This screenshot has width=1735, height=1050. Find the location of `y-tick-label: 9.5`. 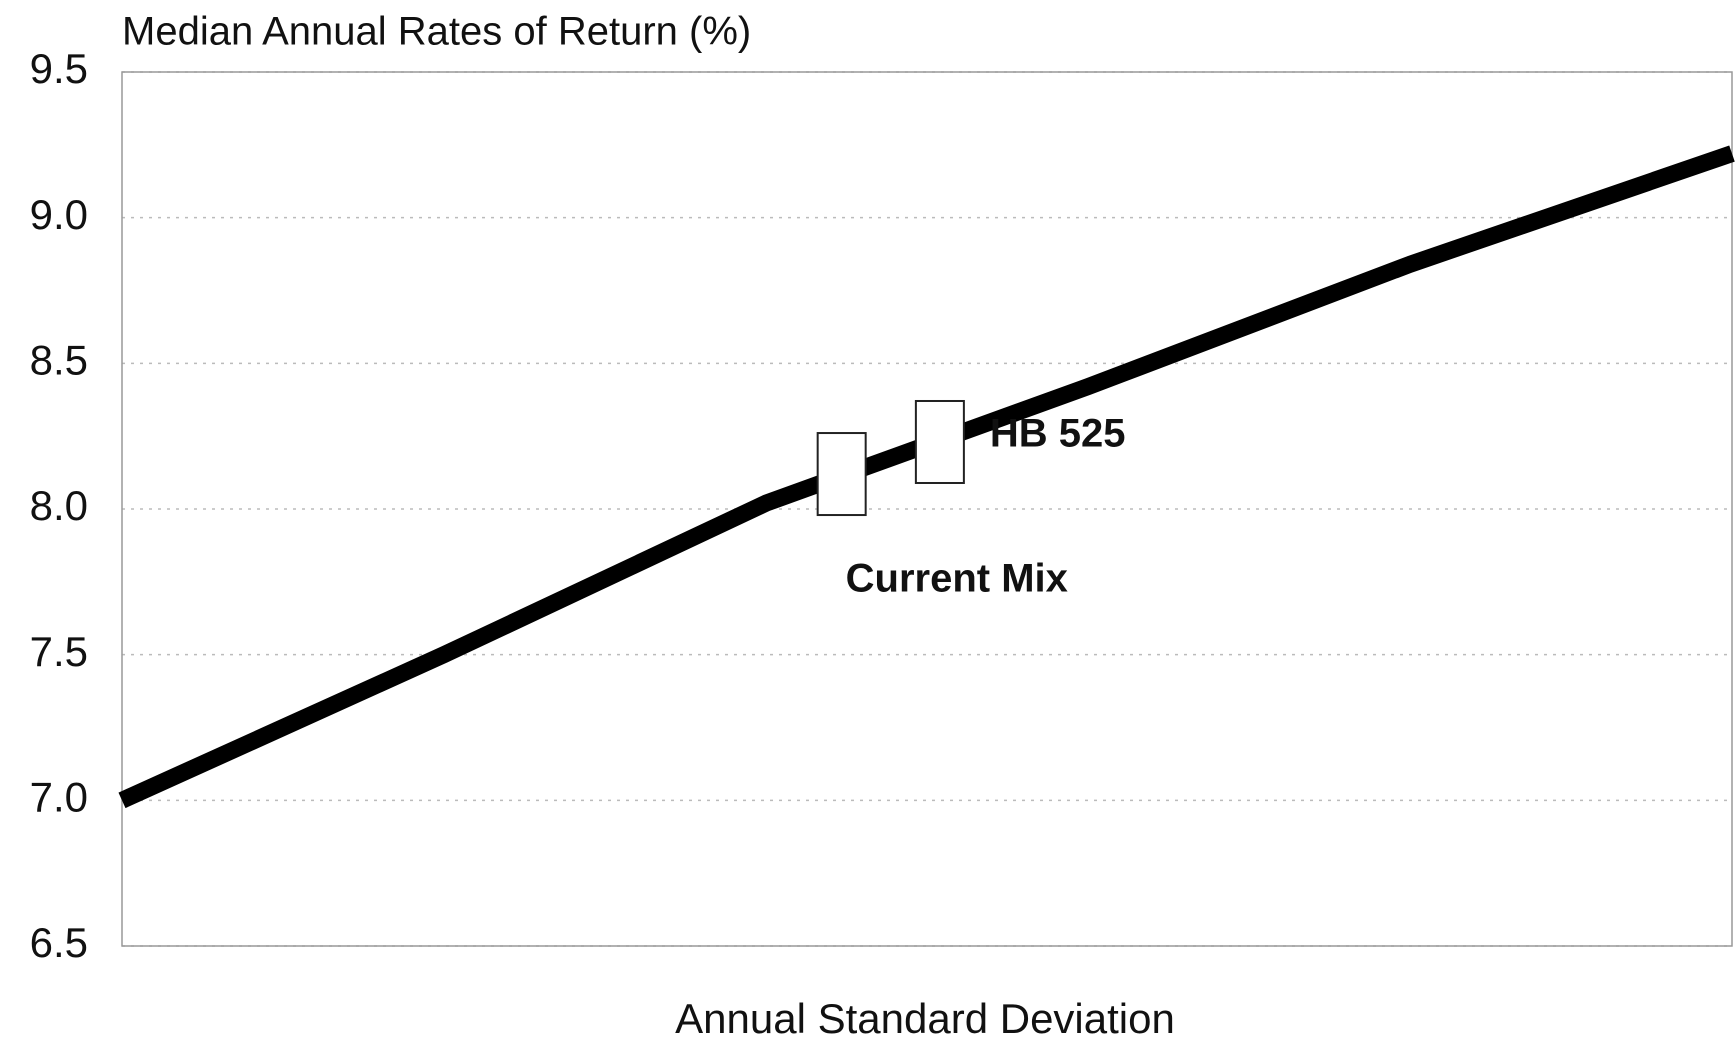

y-tick-label: 9.5 is located at coordinates (59, 68).